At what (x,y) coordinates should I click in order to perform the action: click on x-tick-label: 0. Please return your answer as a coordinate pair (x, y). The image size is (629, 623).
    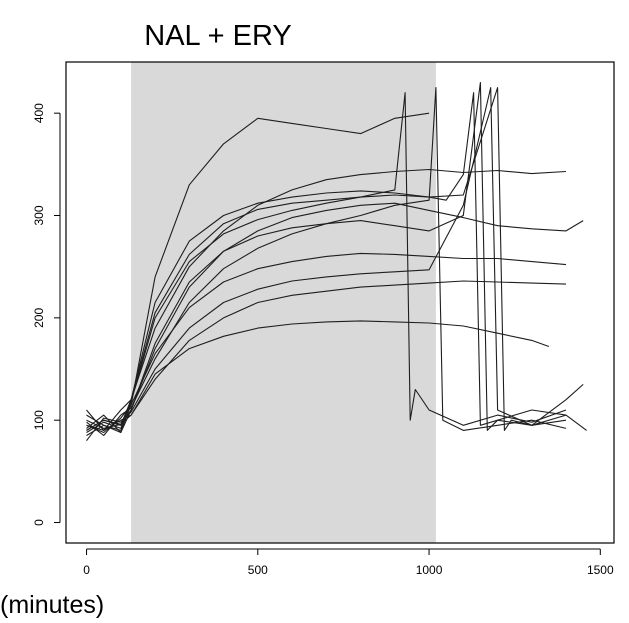
    Looking at the image, I should click on (86, 570).